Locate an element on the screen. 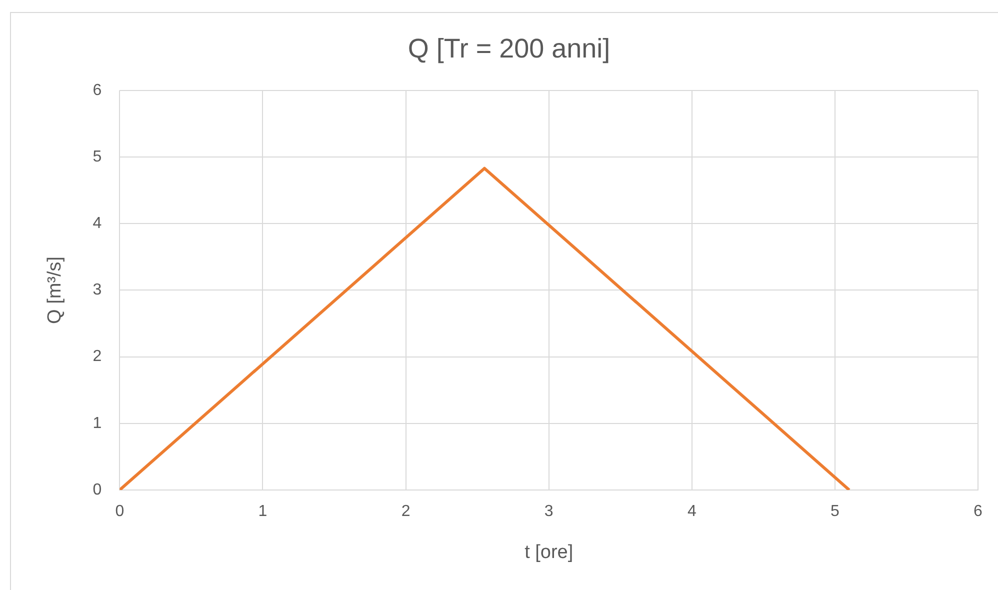 This screenshot has height=590, width=998. y-tick-label: 4 is located at coordinates (97, 223).